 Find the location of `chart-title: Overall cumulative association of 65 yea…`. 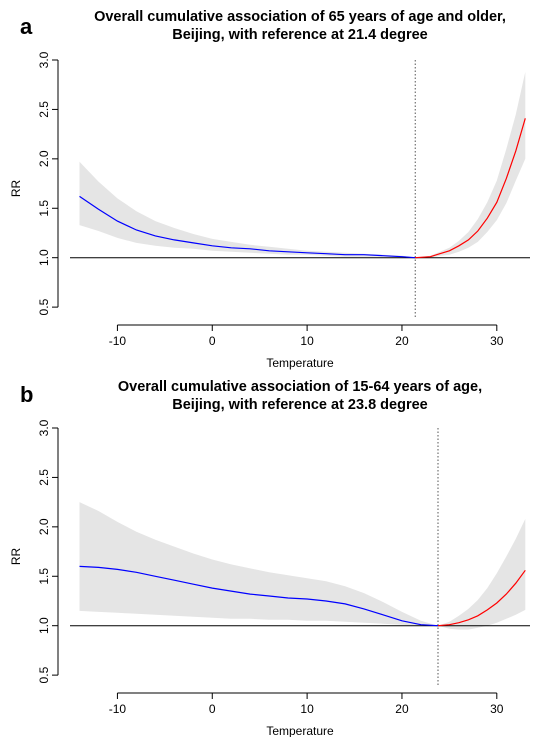

chart-title: Overall cumulative association of 65 yea… is located at coordinates (300, 26).